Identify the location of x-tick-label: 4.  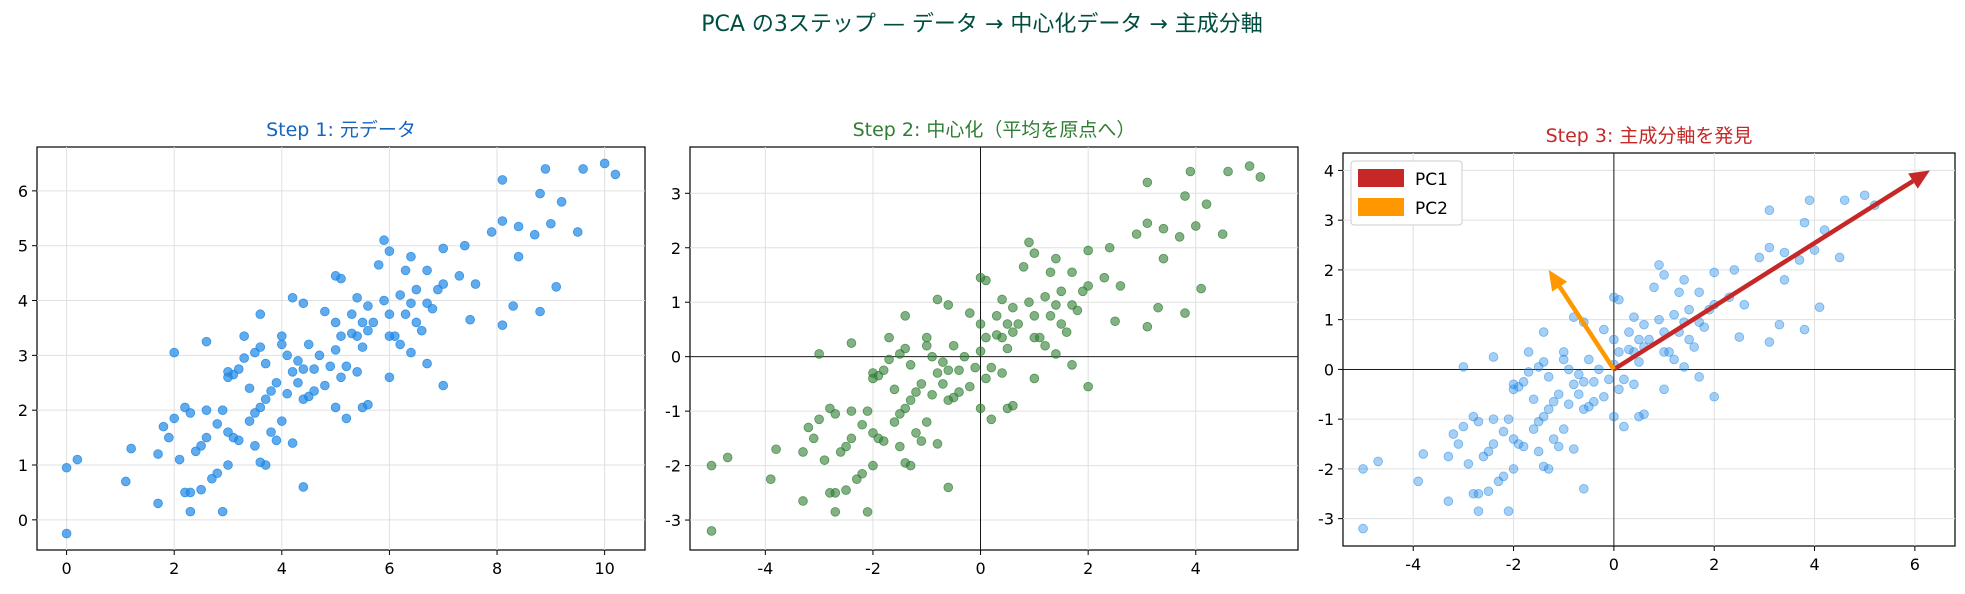
(1196, 568).